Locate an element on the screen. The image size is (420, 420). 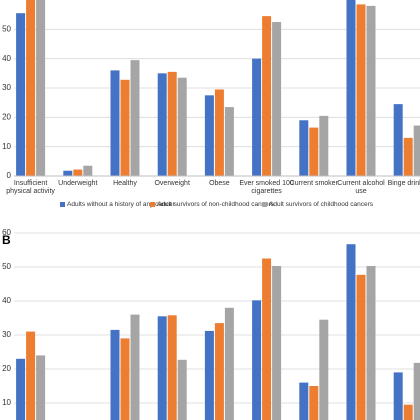
panel-label: B is located at coordinates (6, 240).